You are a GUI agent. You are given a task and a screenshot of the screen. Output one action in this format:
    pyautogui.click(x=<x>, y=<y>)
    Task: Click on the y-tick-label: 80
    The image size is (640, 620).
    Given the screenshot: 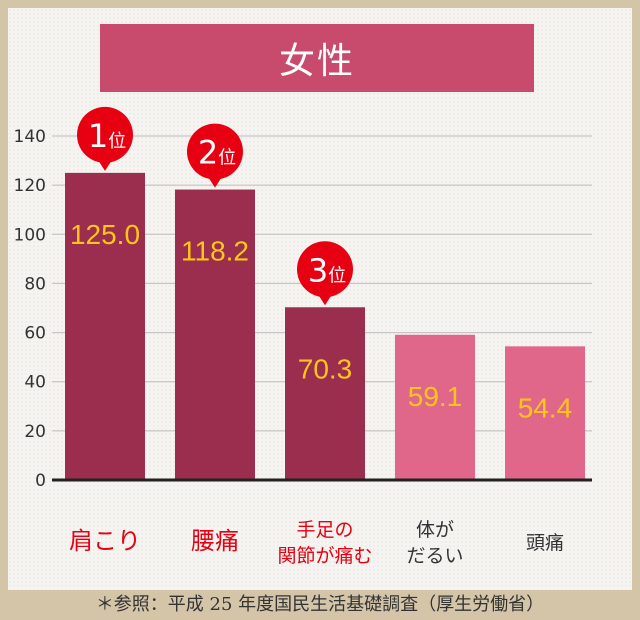 What is the action you would take?
    pyautogui.click(x=35, y=284)
    